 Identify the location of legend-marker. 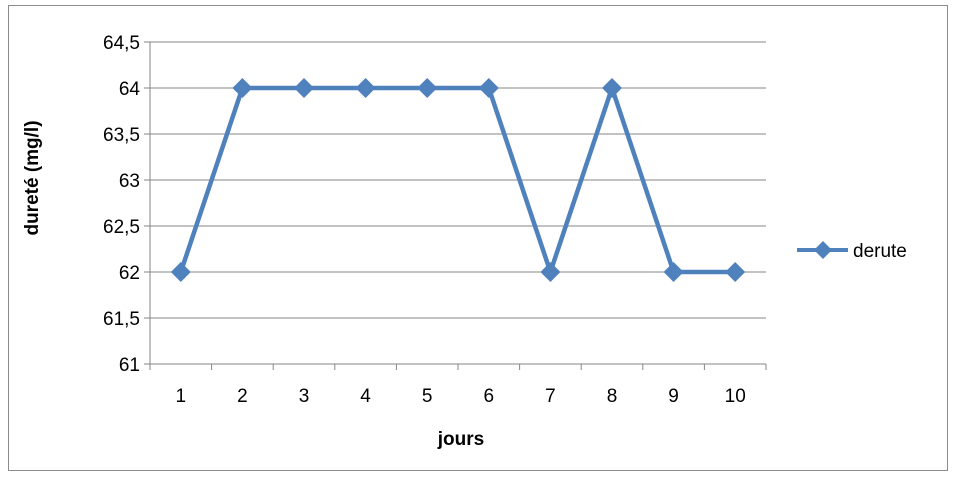
(823, 250).